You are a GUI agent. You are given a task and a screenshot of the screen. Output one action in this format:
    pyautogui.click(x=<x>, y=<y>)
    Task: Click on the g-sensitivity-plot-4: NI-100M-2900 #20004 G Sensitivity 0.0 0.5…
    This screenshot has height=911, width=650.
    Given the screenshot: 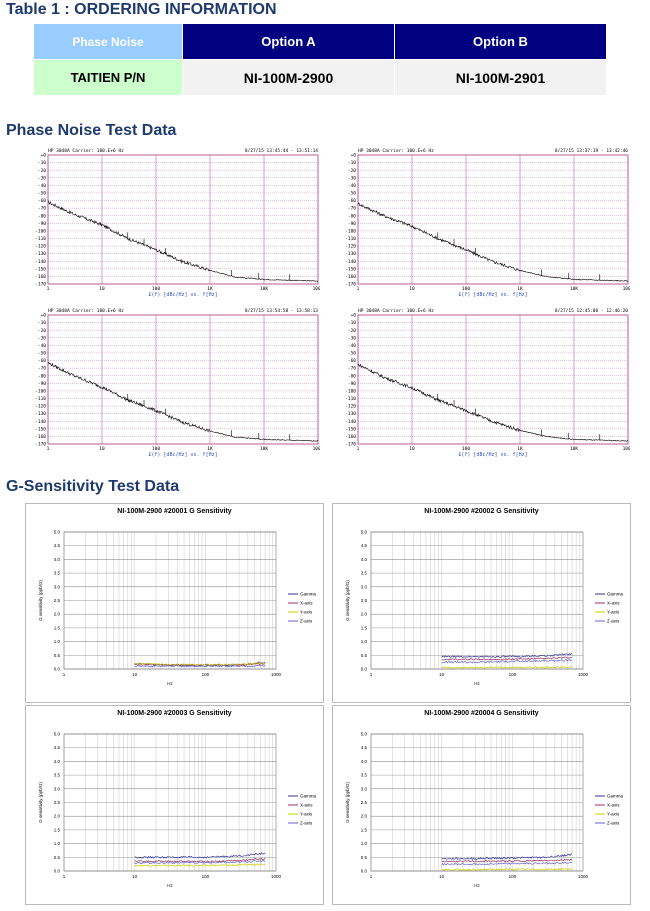 What is the action you would take?
    pyautogui.click(x=481, y=805)
    